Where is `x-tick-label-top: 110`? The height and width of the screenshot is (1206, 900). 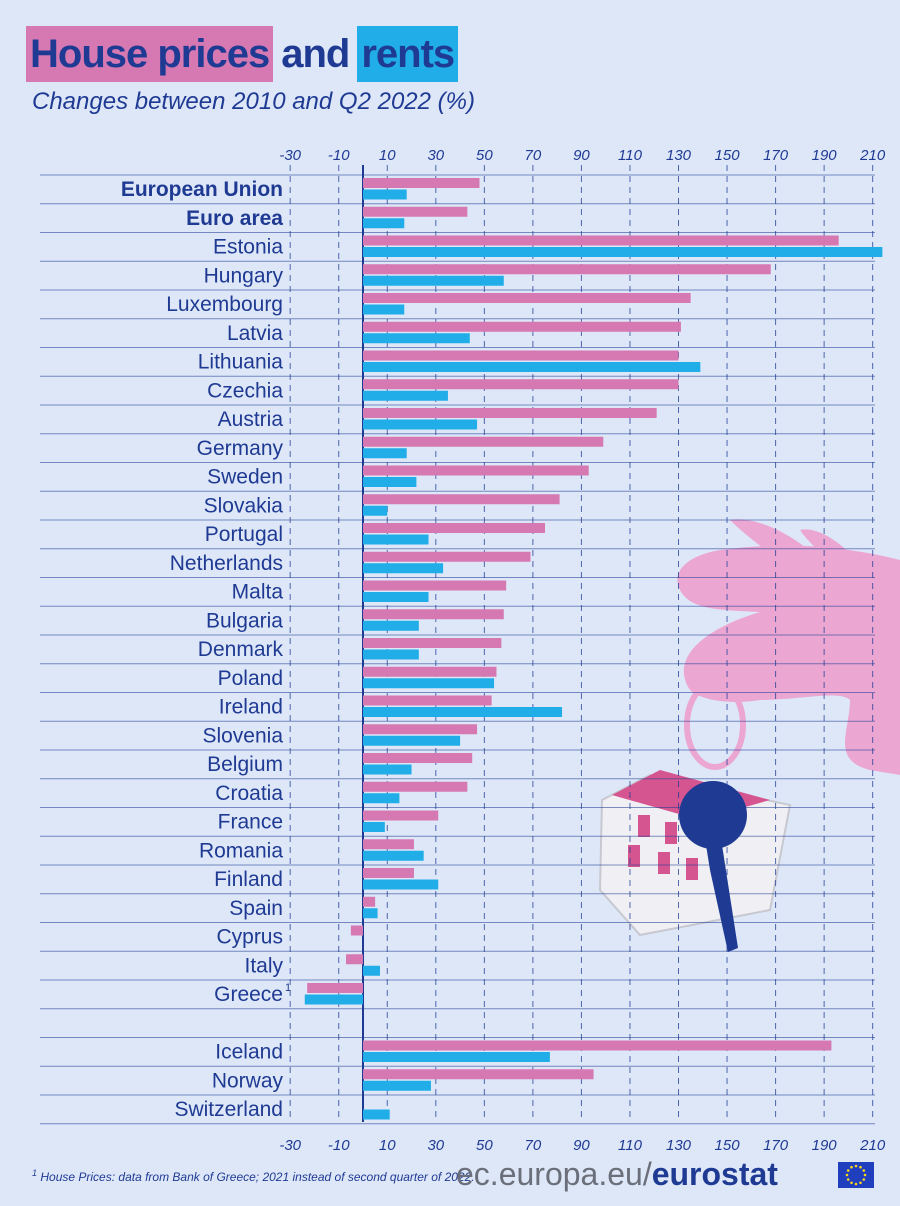 x-tick-label-top: 110 is located at coordinates (630, 155).